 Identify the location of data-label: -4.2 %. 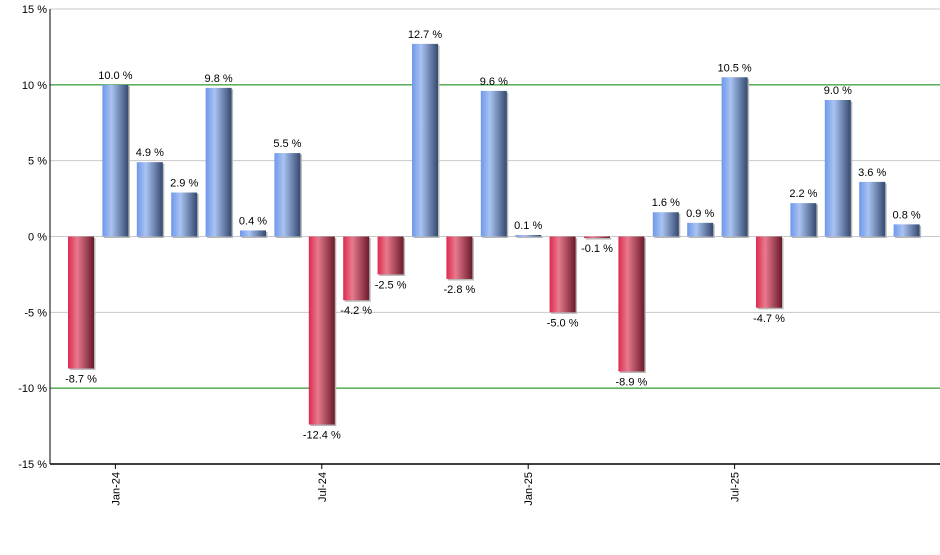
(356, 311).